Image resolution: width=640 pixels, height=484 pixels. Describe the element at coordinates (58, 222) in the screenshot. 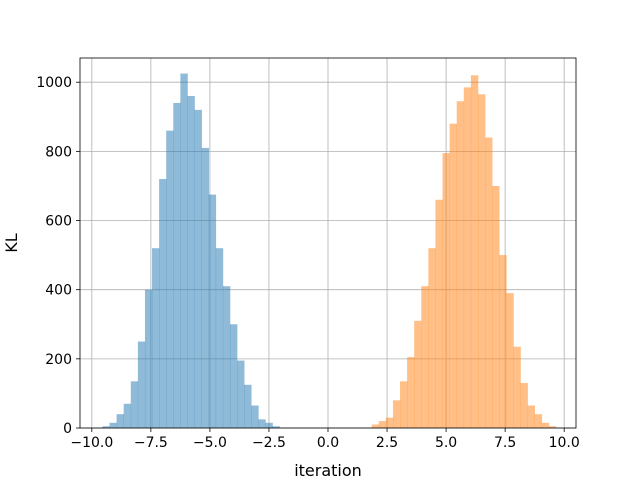

I see `y-tick-label: 600` at that location.